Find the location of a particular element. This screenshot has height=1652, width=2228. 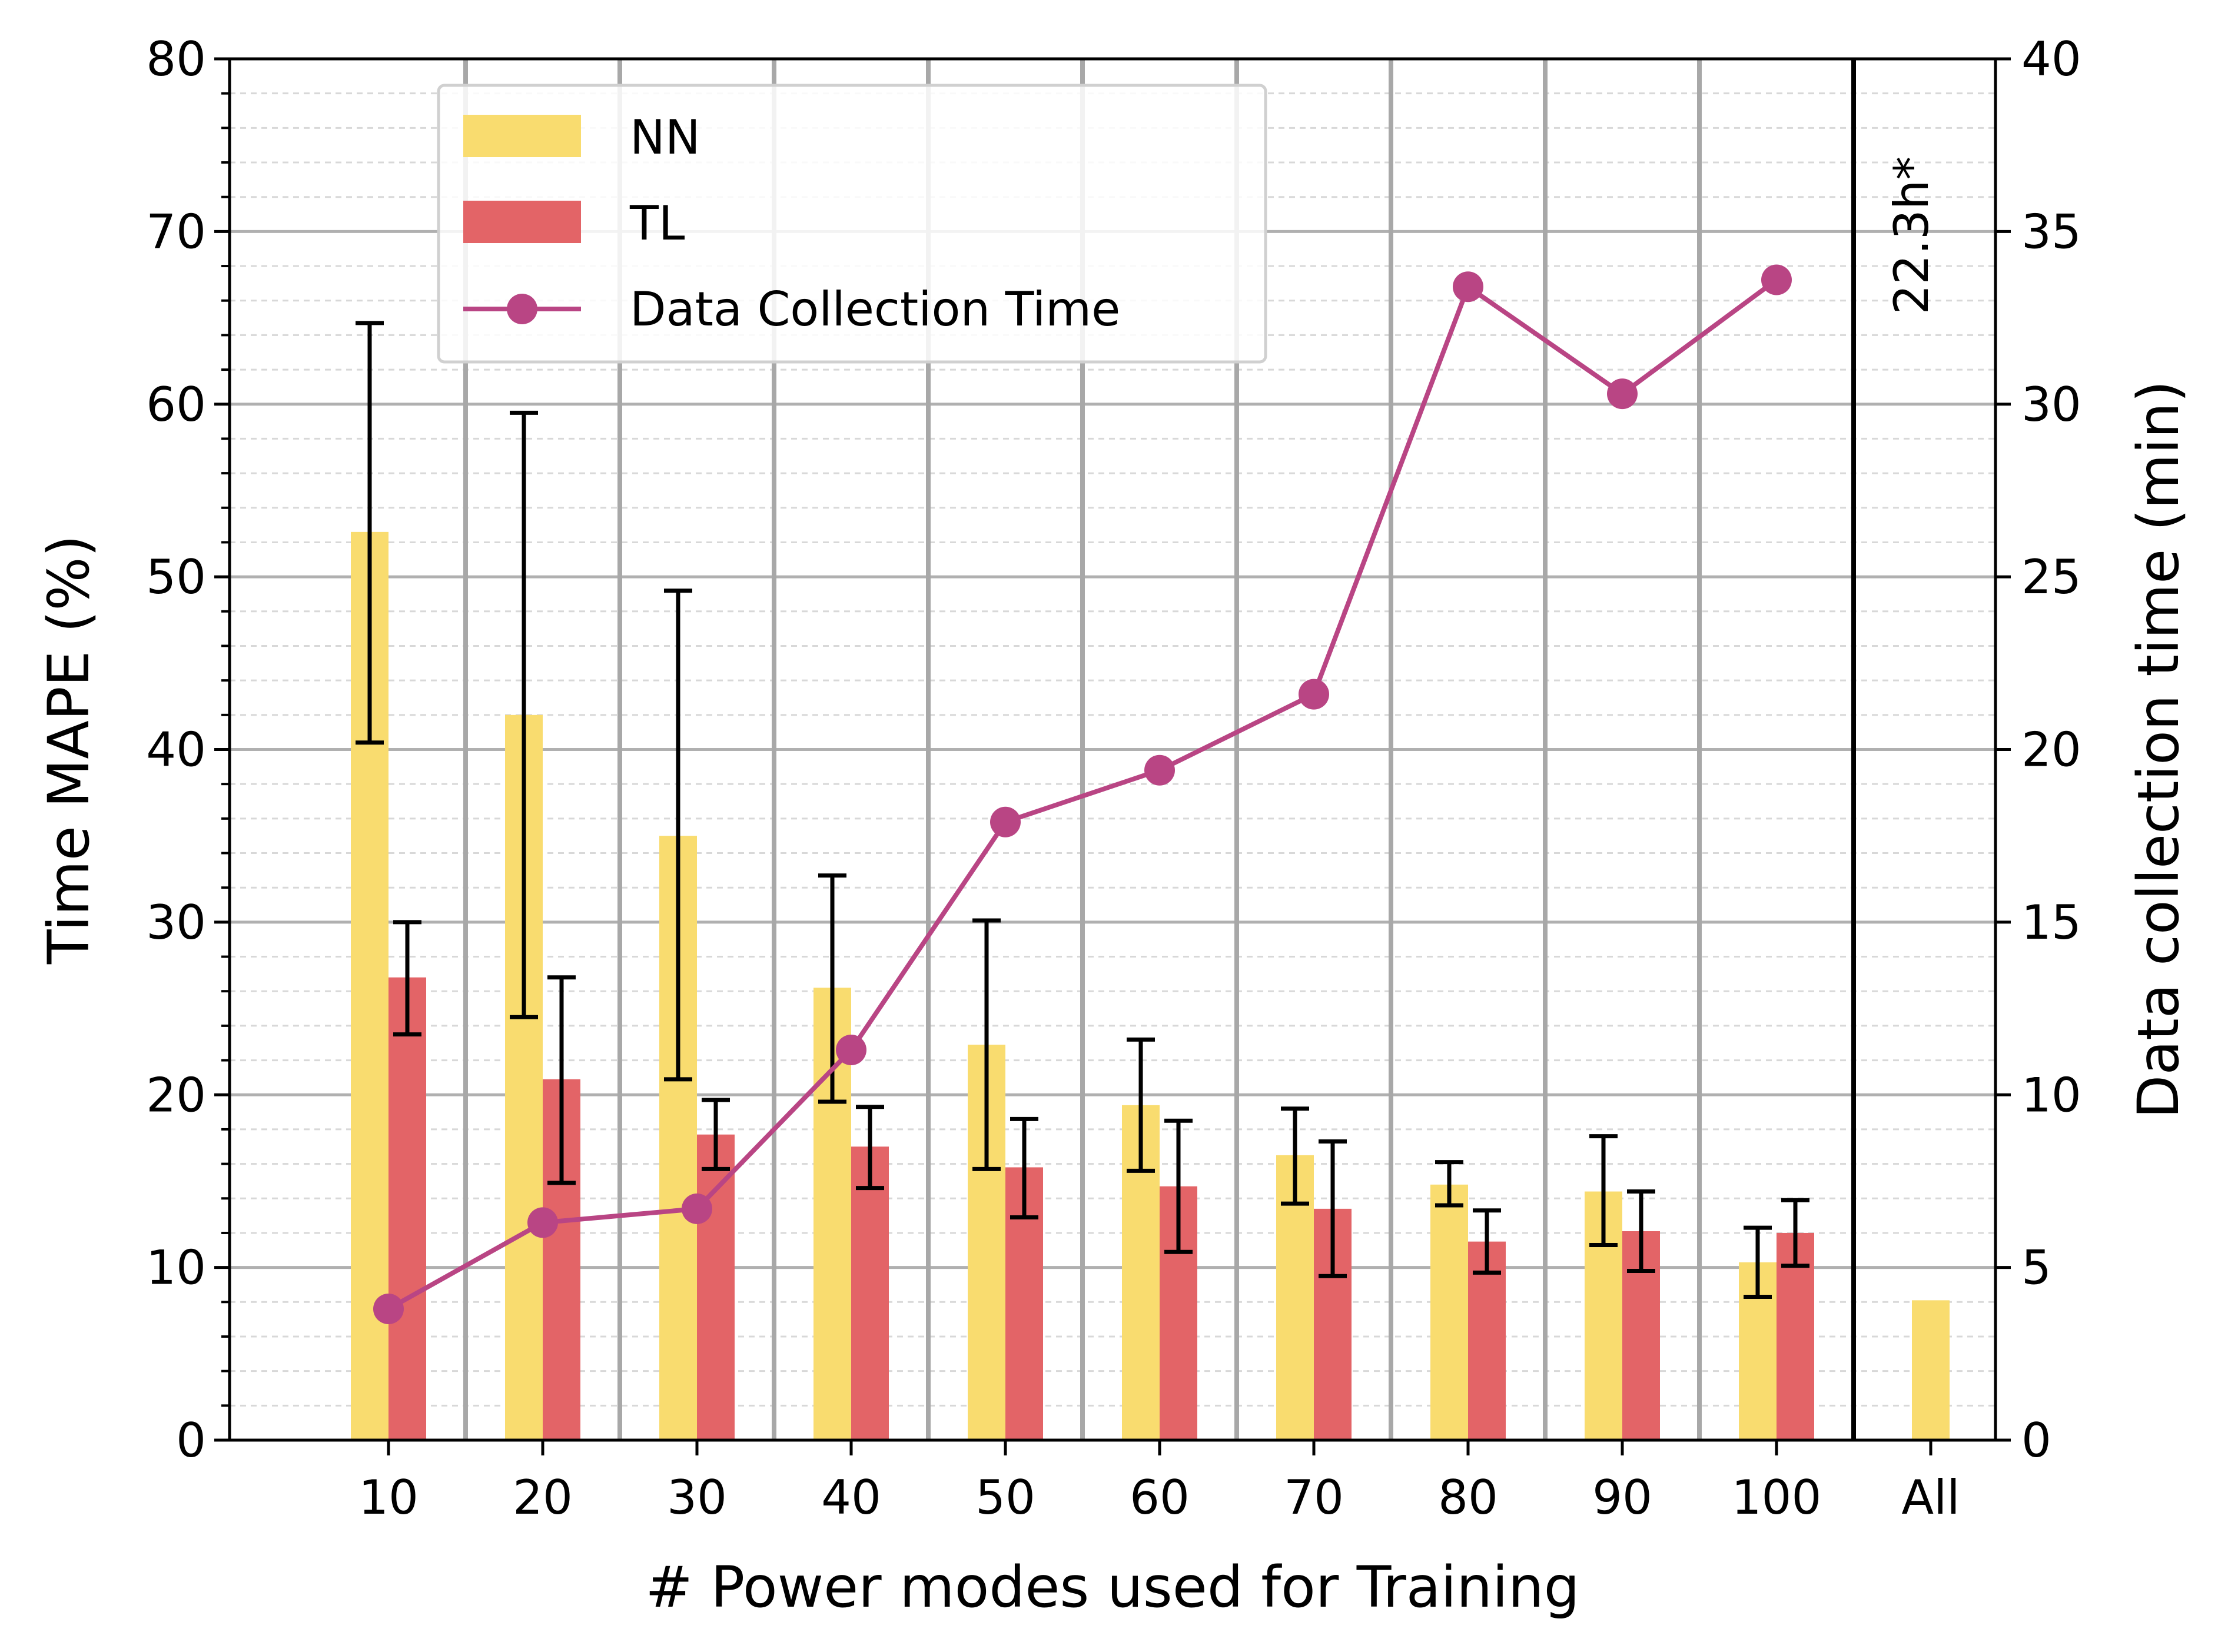

legend-label-data-collection-time: Data Collection Time is located at coordinates (875, 309).